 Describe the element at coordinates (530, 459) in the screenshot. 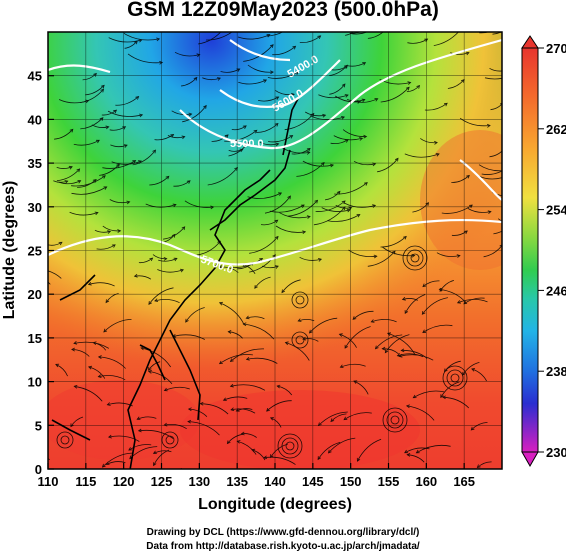

I see `colorbar-bottom-arrow` at that location.